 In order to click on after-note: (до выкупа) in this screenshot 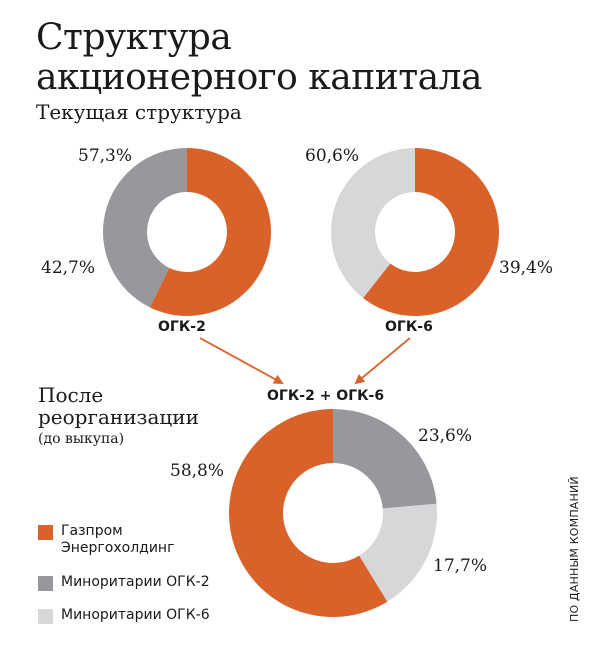, I will do `click(81, 439)`.